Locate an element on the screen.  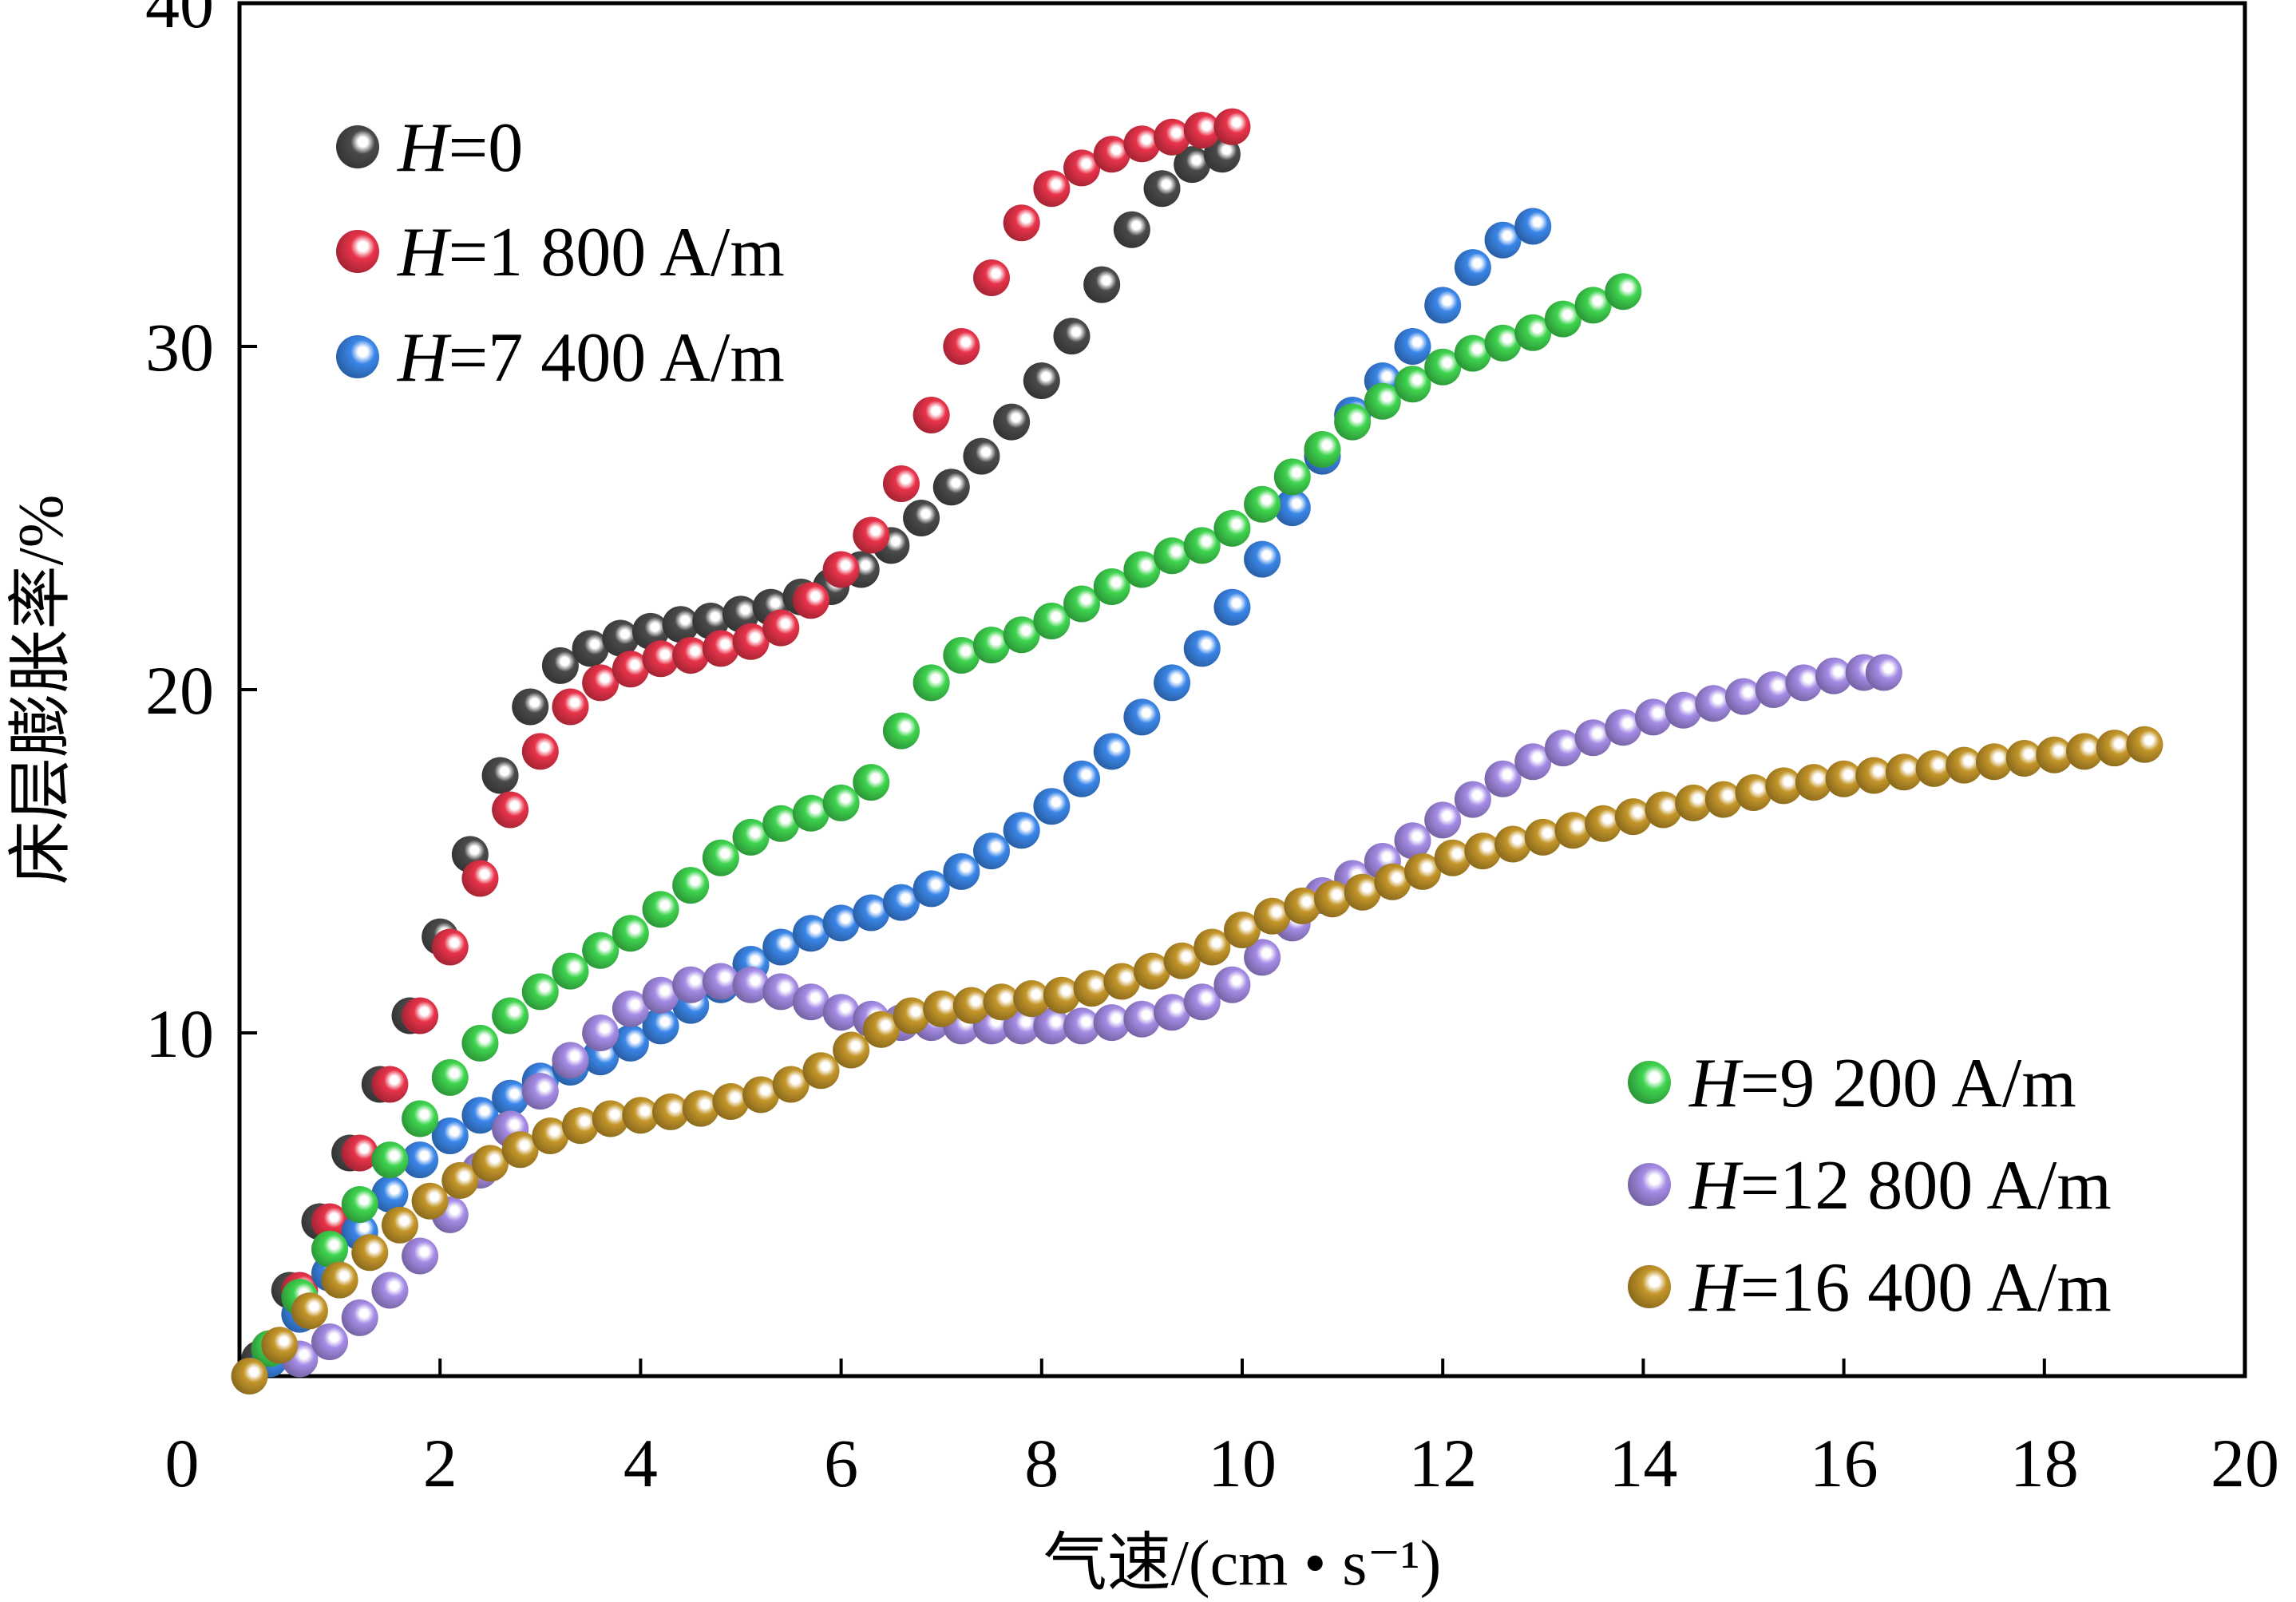
x-tick-label: 2 is located at coordinates (440, 1463).